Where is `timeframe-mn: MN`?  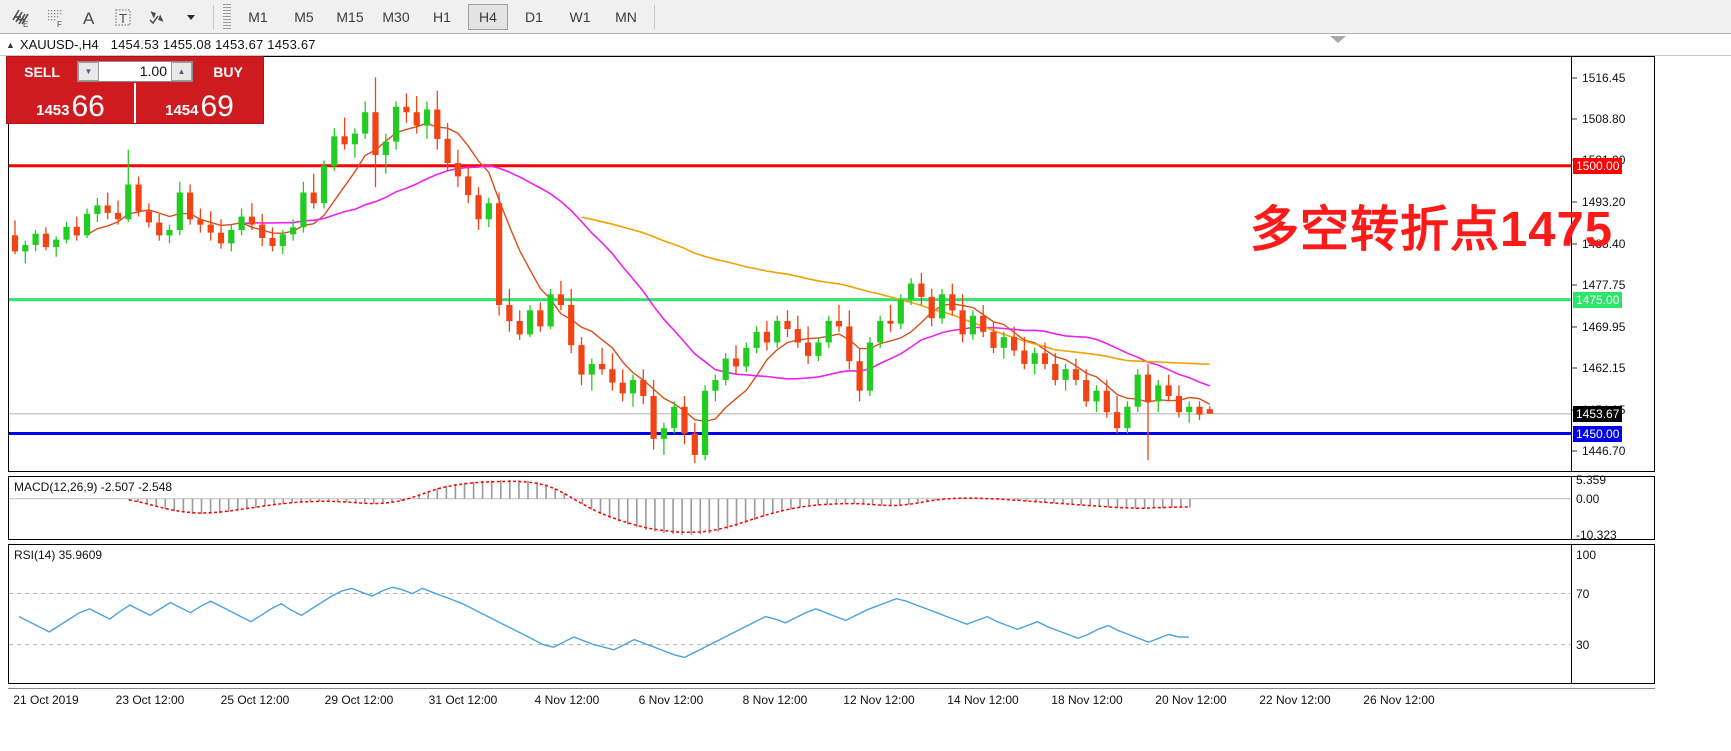
timeframe-mn: MN is located at coordinates (626, 16).